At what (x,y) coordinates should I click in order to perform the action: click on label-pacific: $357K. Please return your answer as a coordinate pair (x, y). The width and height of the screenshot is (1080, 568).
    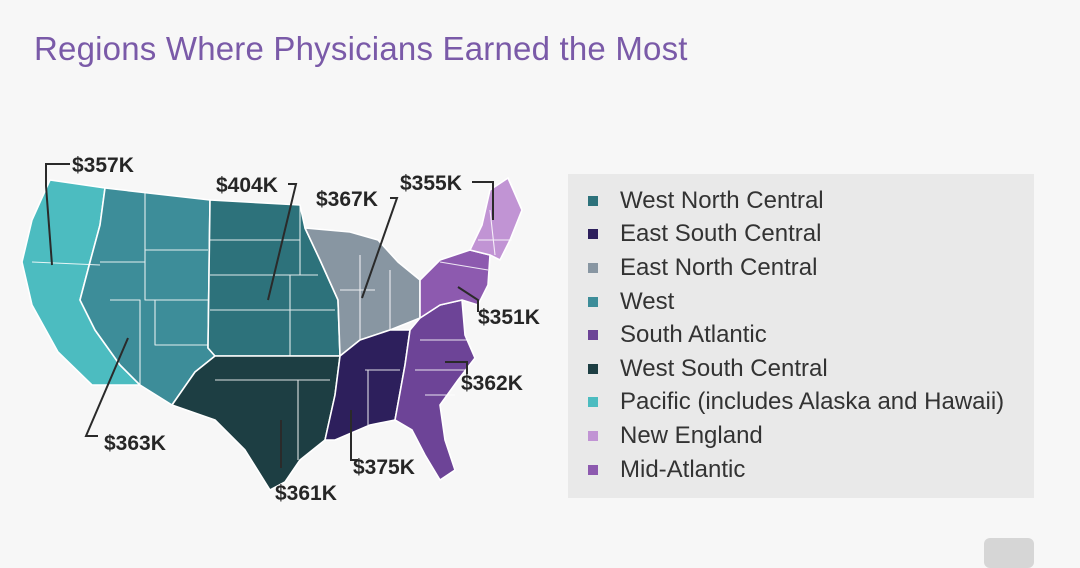
    Looking at the image, I should click on (103, 165).